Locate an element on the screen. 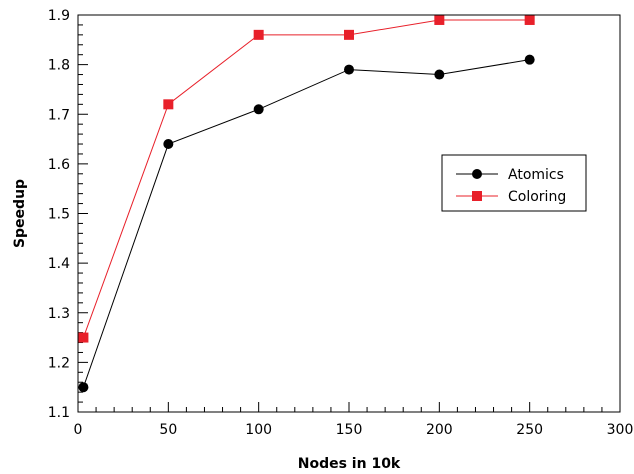 This screenshot has width=634, height=474. y-axis-title: Speedup is located at coordinates (20, 213).